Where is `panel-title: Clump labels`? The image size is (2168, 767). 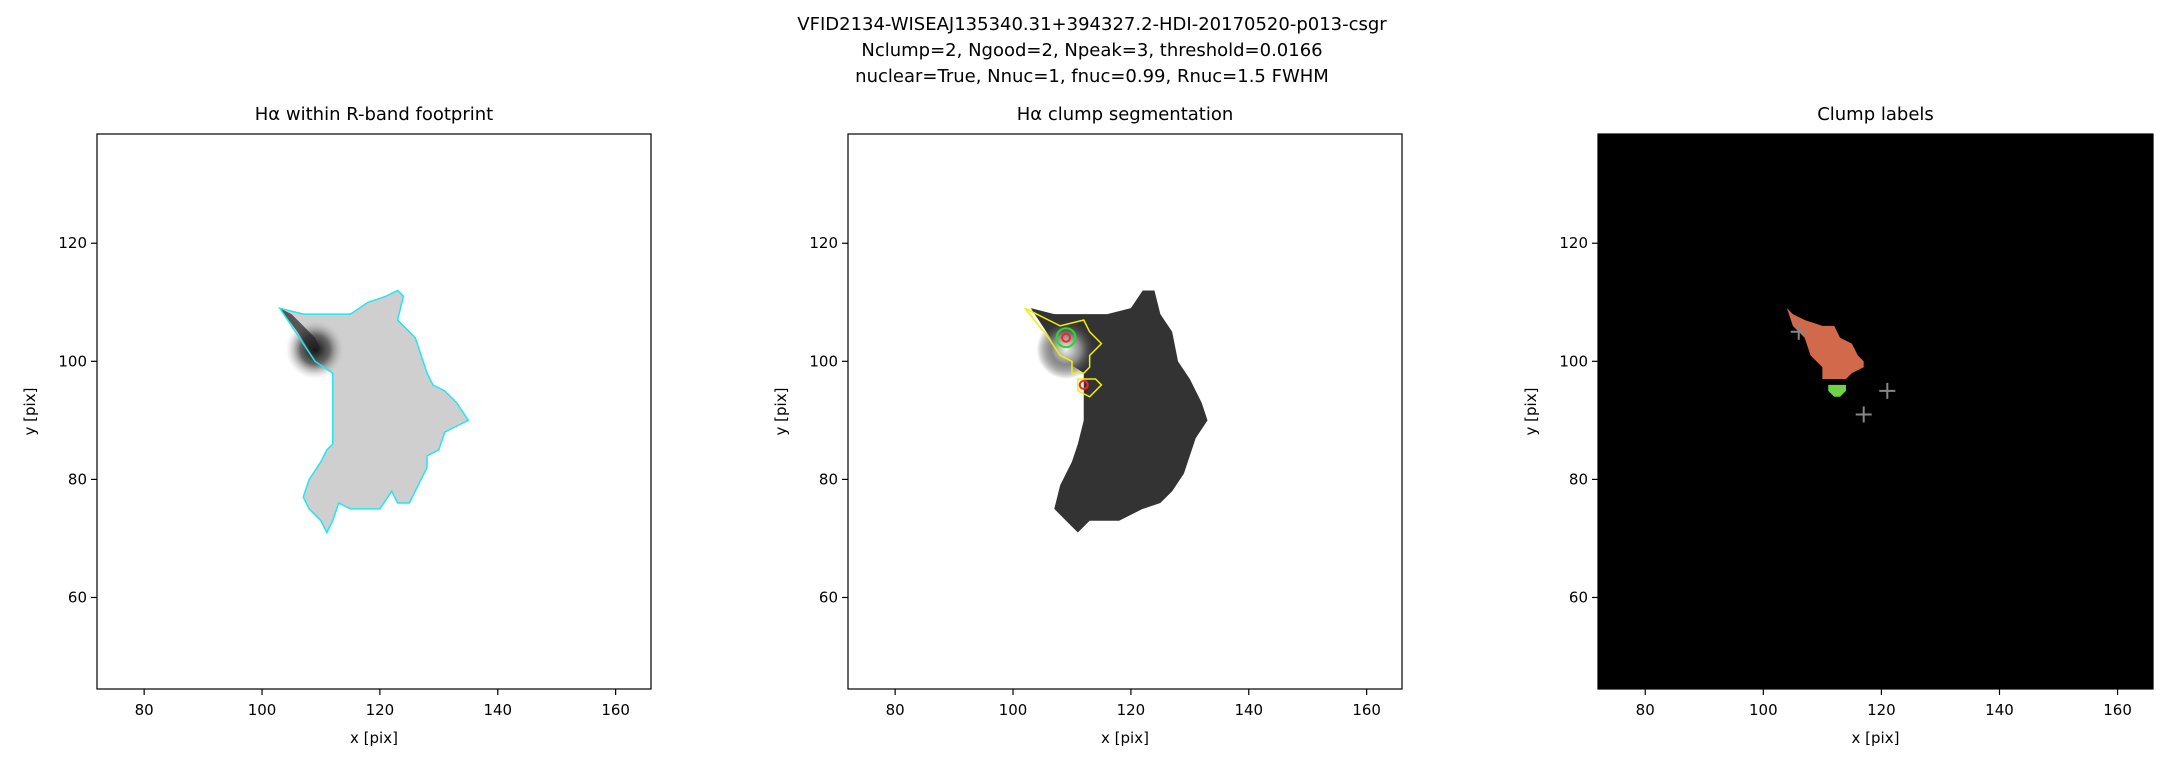 panel-title: Clump labels is located at coordinates (1875, 114).